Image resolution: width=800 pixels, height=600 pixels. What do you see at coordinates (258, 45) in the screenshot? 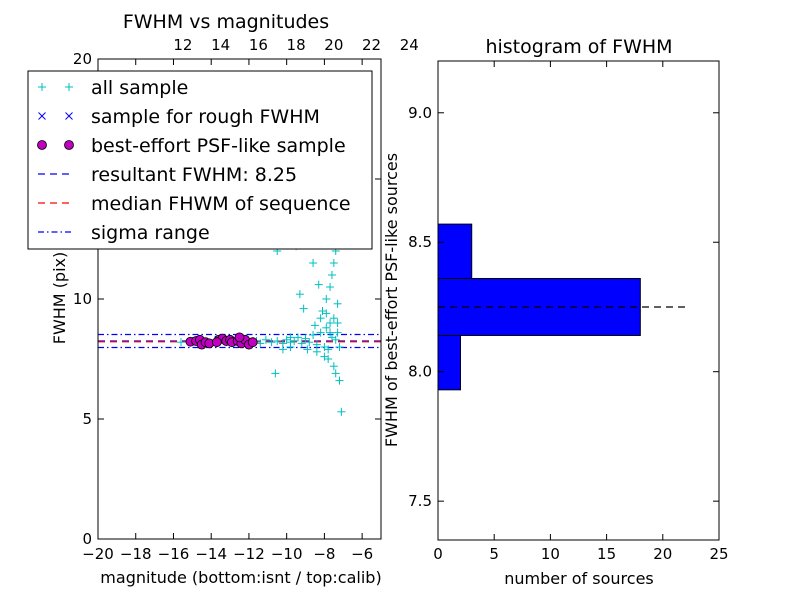
I see `top-tick-label: 16` at bounding box center [258, 45].